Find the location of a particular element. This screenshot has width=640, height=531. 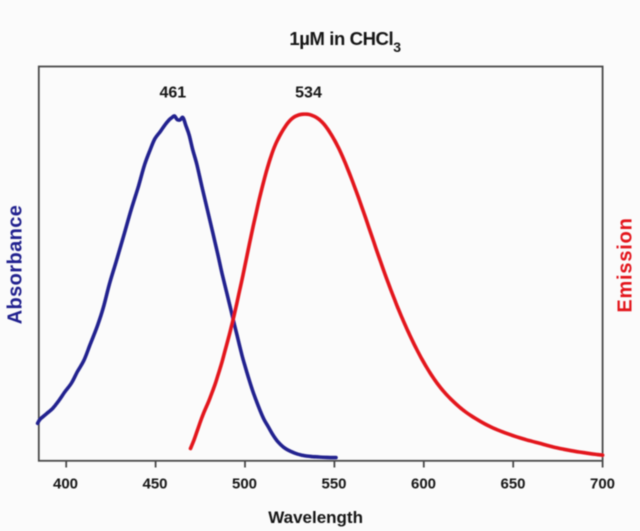

svg-text: 700 is located at coordinates (602, 484).